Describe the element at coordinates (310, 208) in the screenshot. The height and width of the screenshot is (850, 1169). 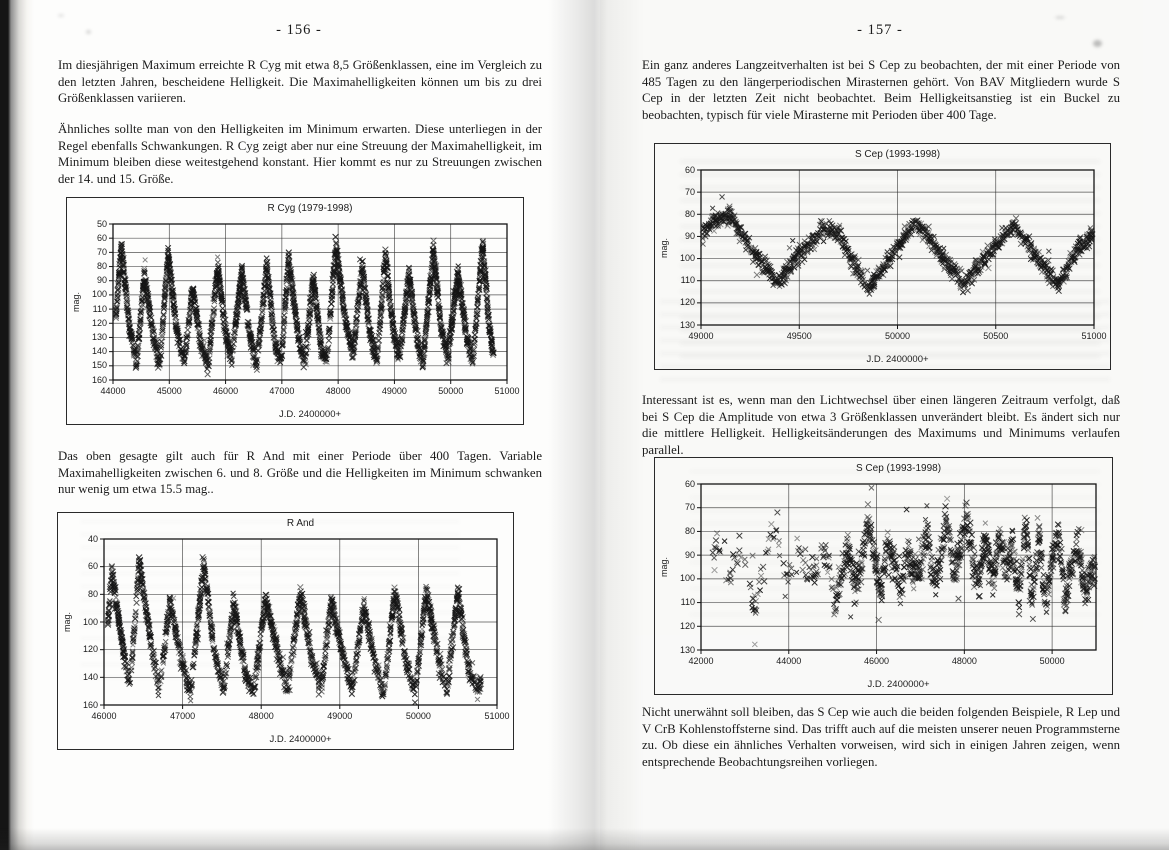
I see `chart-title: R Cyg (1979-1998)` at that location.